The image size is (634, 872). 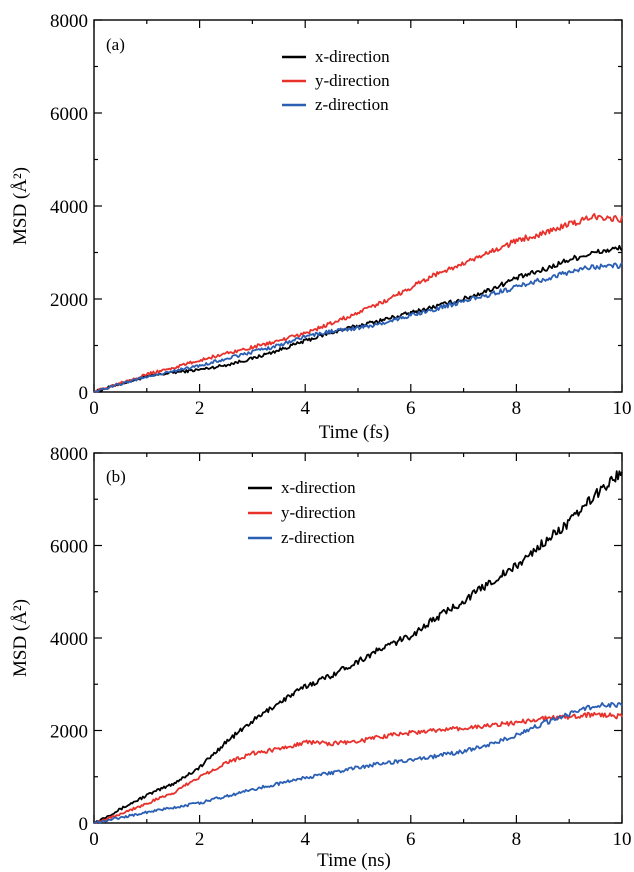 What do you see at coordinates (116, 476) in the screenshot?
I see `panel-label: (b)` at bounding box center [116, 476].